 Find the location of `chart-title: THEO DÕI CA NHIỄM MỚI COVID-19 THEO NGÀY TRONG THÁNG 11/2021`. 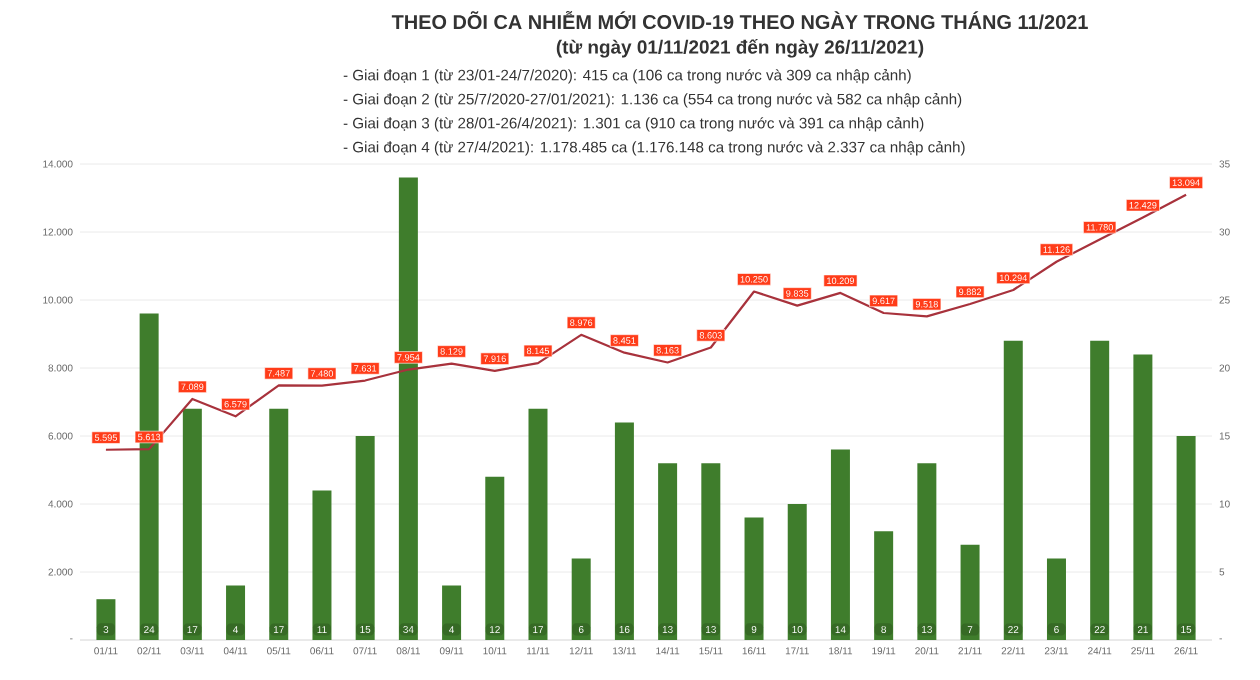

chart-title: THEO DÕI CA NHIỄM MỚI COVID-19 THEO NGÀY TRONG THÁNG 11/2021 is located at coordinates (739, 20).